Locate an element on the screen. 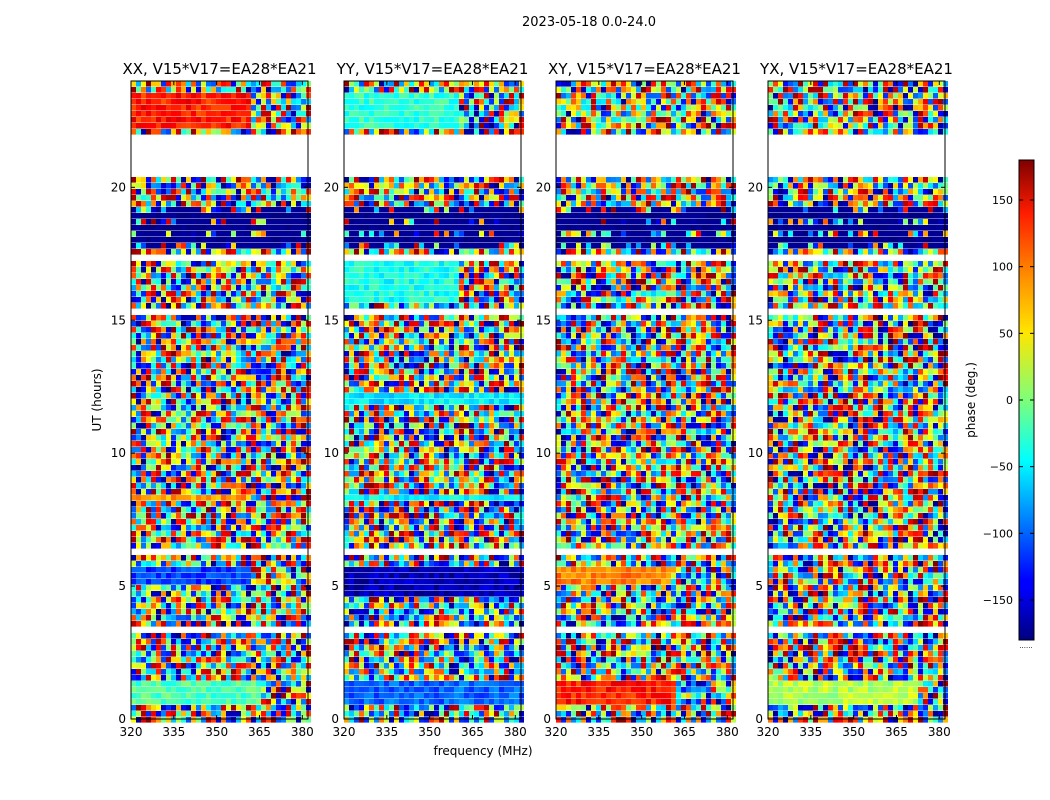 The image size is (1050, 800). colorbar-tick-label: 50 is located at coordinates (1006, 333).